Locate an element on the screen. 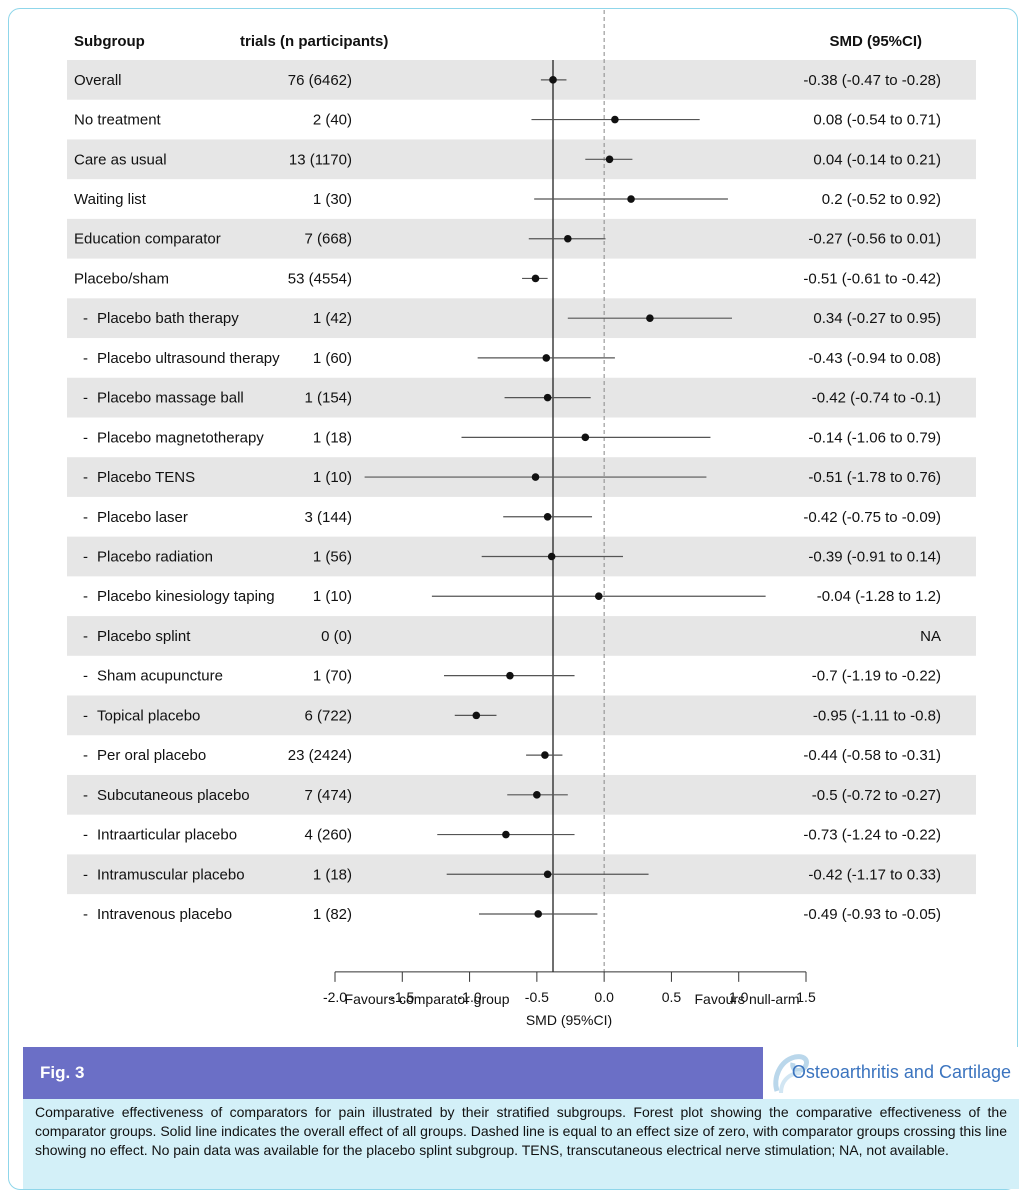 This screenshot has width=1028, height=1200. row-label: No treatment is located at coordinates (118, 120).